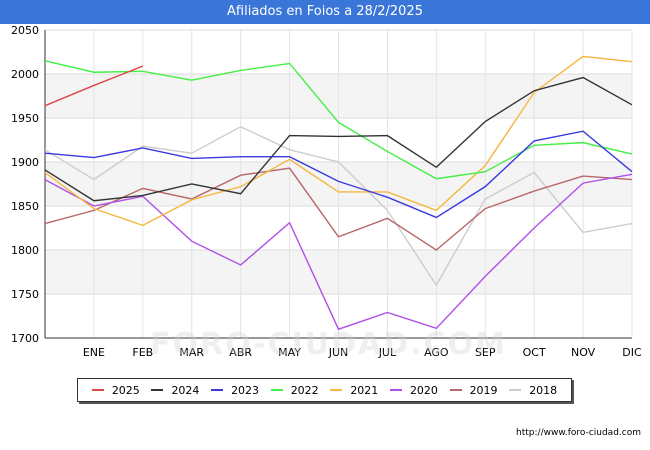  What do you see at coordinates (632, 352) in the screenshot?
I see `x-tick-label: DIC` at bounding box center [632, 352].